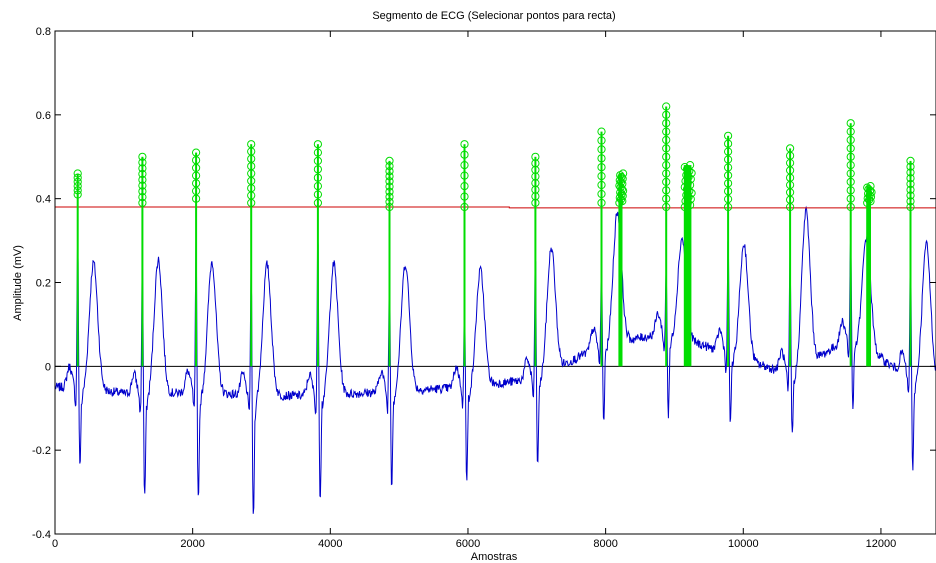  I want to click on threshold-line, so click(495, 207).